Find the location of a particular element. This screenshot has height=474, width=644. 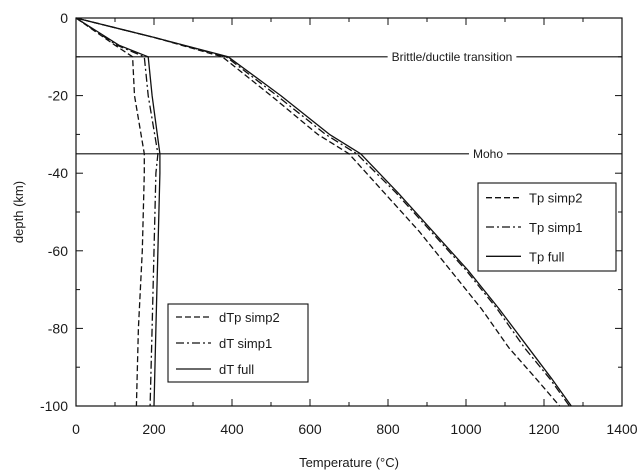

legend-label: Tp full is located at coordinates (547, 256).